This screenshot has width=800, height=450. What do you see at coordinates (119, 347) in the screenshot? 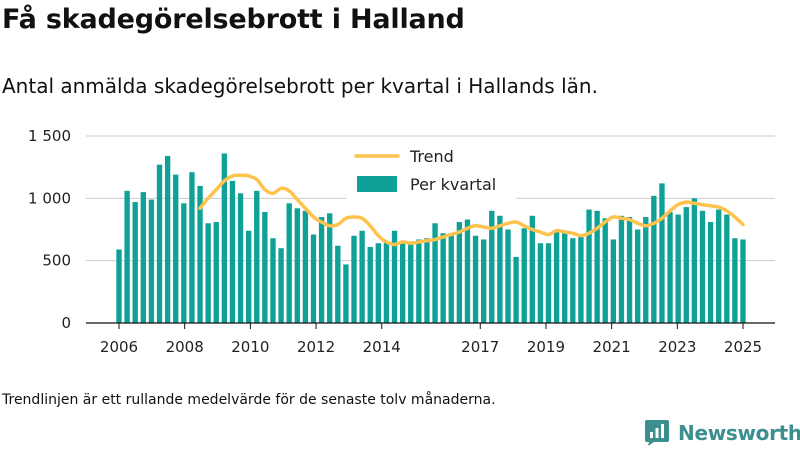
I see `x-tick-label: 2006` at bounding box center [119, 347].